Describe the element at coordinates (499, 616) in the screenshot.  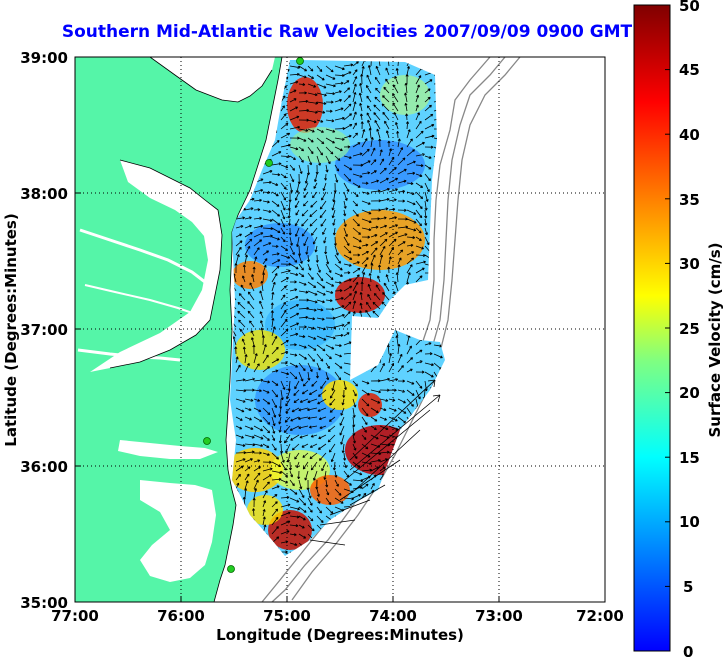
I see `x-tick-label: 73:00` at that location.